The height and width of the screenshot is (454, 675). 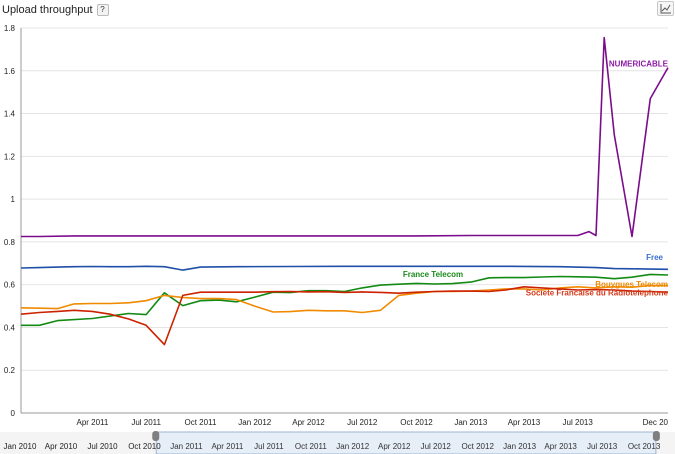 I want to click on series-label: Bouygues Telecom, so click(x=631, y=284).